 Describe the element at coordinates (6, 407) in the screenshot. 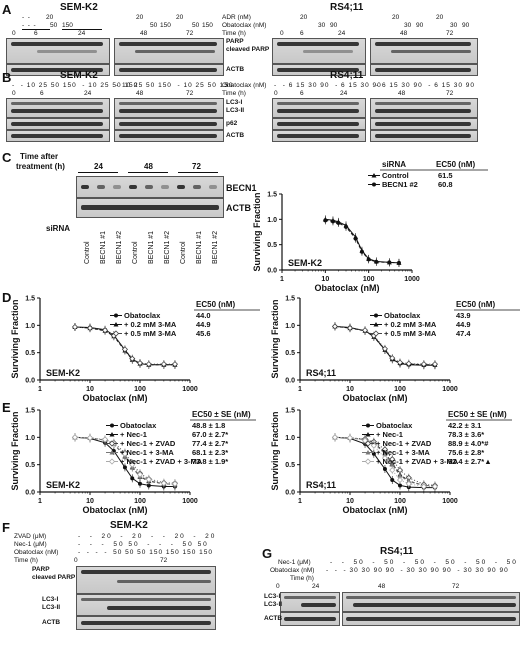

I see `panel-letter-e: E` at that location.